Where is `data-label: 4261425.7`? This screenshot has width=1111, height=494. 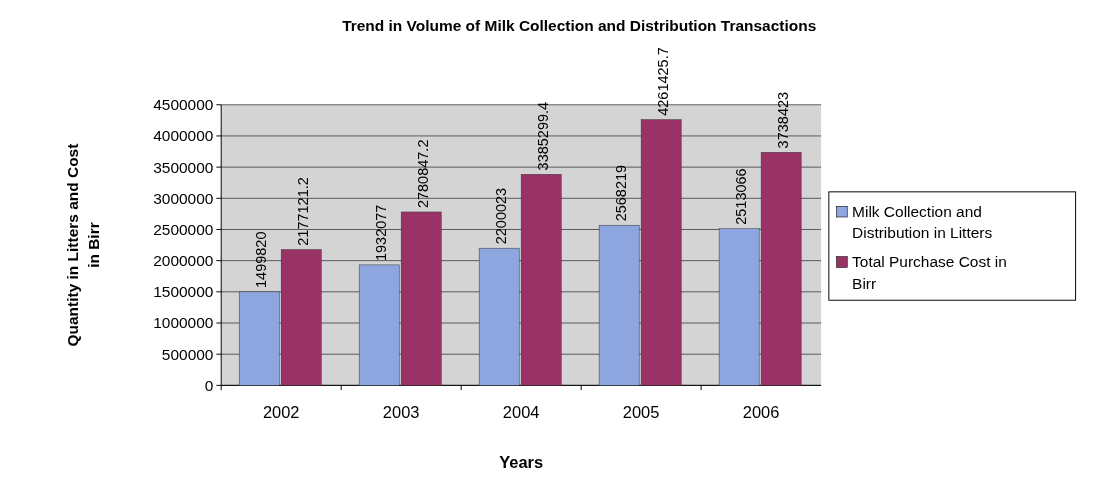
data-label: 4261425.7 is located at coordinates (662, 81).